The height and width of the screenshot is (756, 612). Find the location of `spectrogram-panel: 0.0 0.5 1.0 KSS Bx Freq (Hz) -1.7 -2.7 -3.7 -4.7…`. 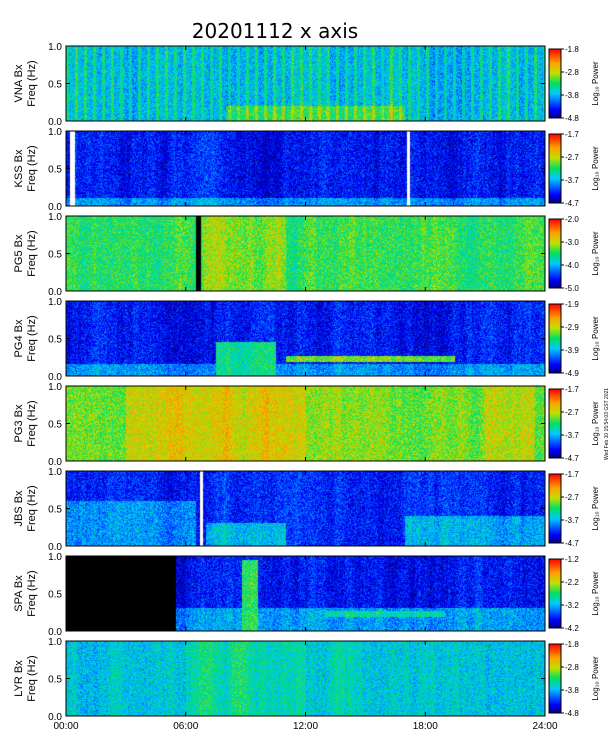

spectrogram-panel: 0.0 0.5 1.0 KSS Bx Freq (Hz) -1.7 -2.7 -3.7 -4.7… is located at coordinates (306, 170).